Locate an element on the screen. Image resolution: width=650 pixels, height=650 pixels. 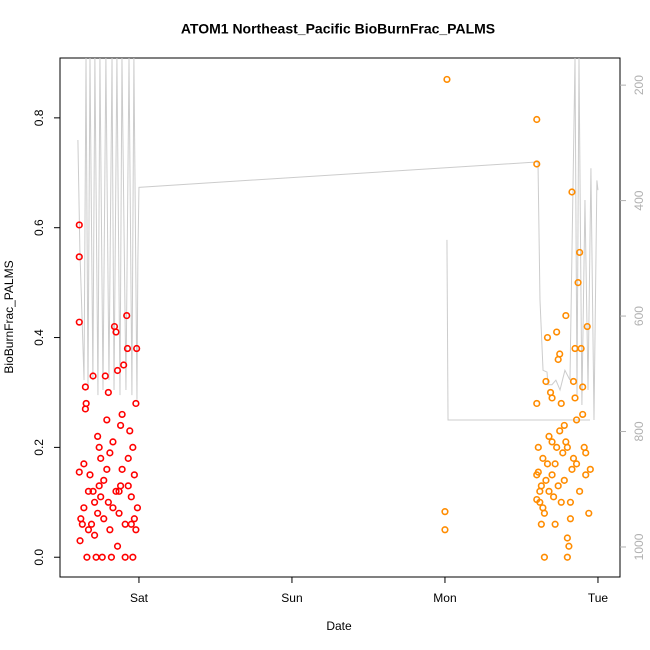
x-tick-label: Mon is located at coordinates (444, 598).